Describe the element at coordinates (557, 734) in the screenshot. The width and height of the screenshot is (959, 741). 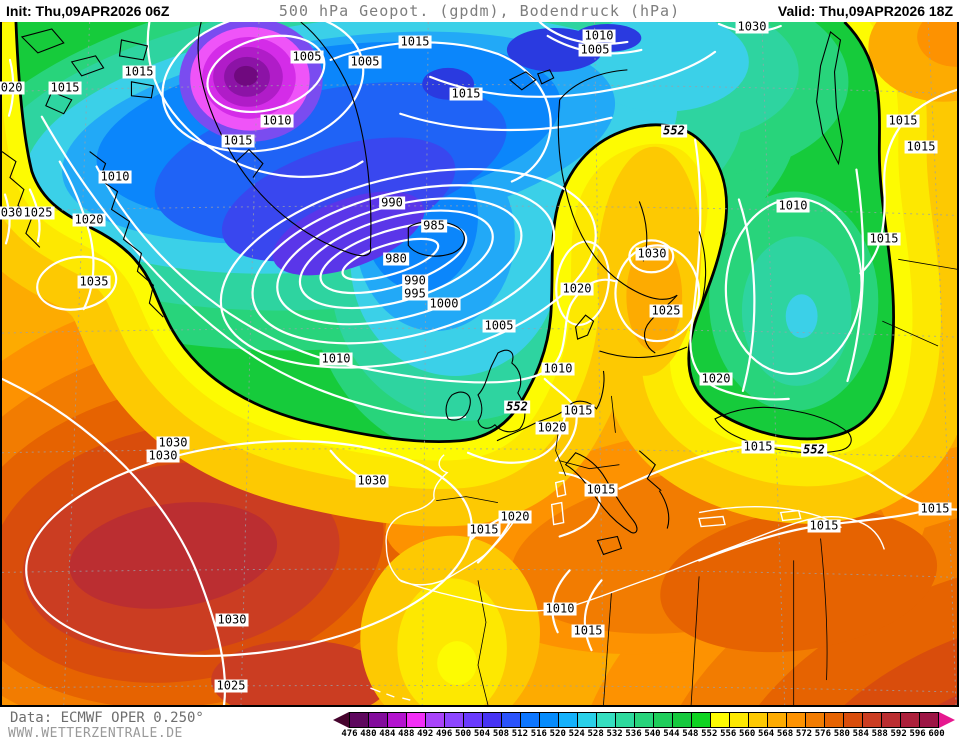
I see `legend-tick-value: 520` at that location.